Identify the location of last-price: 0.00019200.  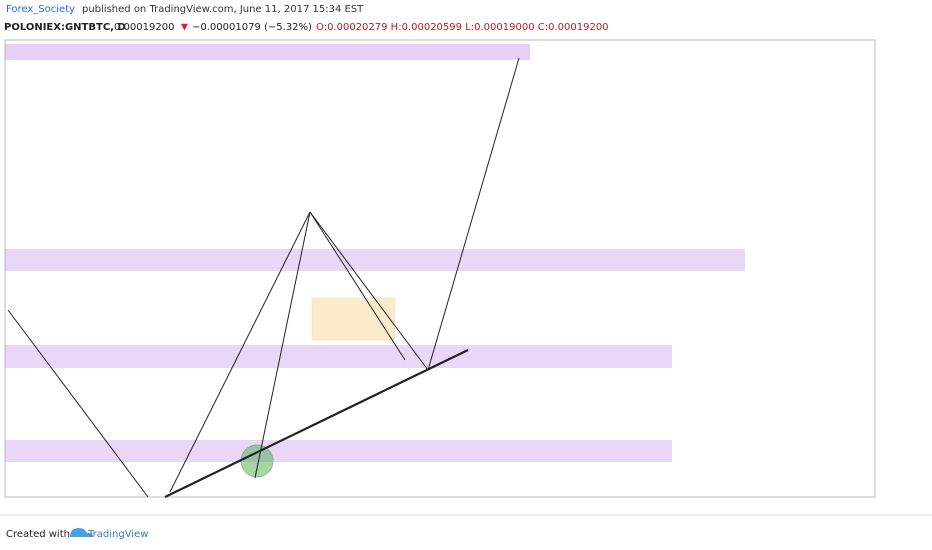
(144, 27).